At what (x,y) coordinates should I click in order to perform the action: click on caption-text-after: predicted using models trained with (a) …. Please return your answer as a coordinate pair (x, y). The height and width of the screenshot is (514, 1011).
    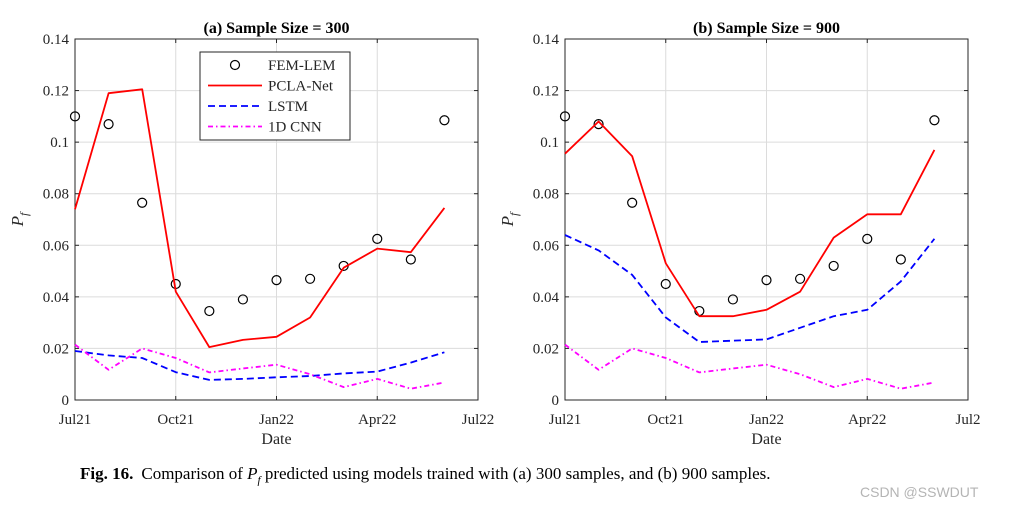
    Looking at the image, I should click on (515, 473).